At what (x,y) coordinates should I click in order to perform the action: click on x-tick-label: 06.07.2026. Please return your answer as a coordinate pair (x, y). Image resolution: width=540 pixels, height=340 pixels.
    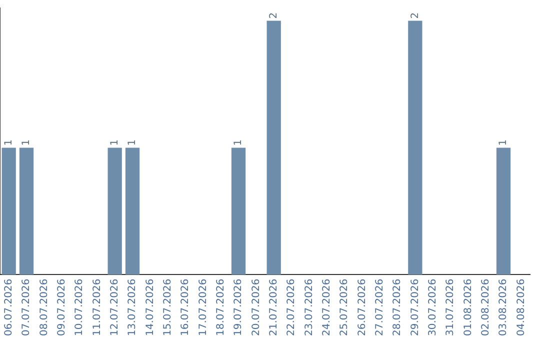
    Looking at the image, I should click on (8, 307).